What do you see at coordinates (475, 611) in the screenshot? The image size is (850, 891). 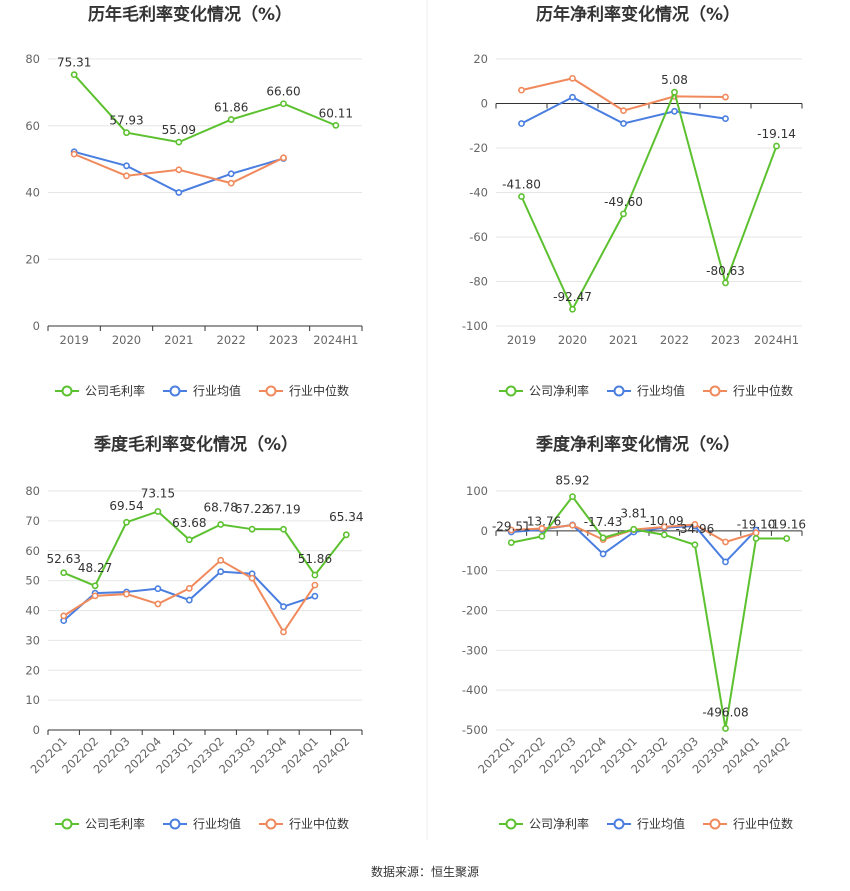 I see `y-tick-label: -200` at bounding box center [475, 611].